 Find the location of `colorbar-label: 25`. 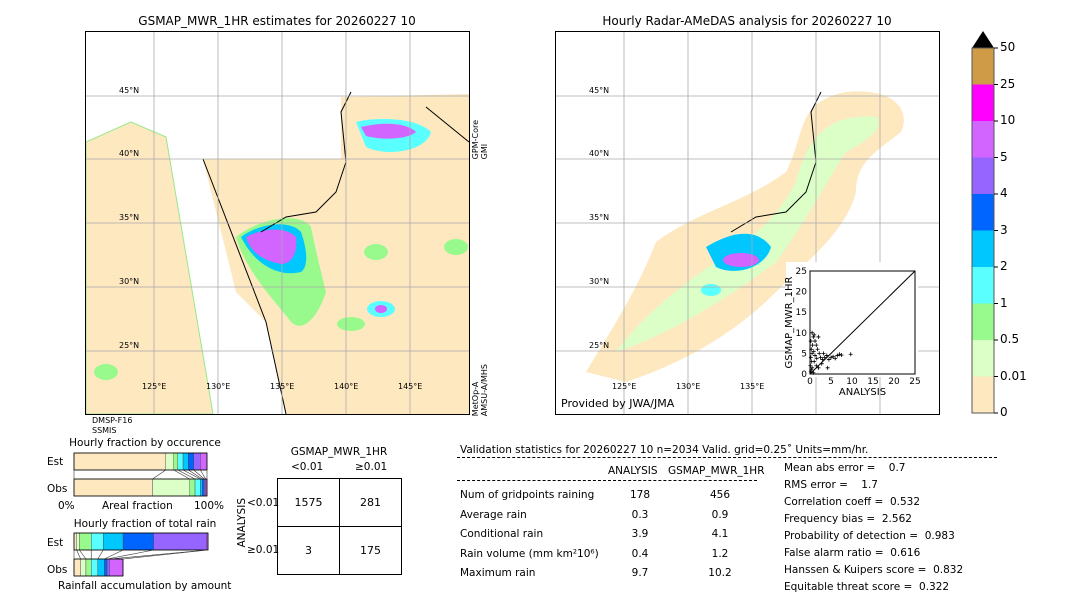

colorbar-label: 25 is located at coordinates (1008, 83).